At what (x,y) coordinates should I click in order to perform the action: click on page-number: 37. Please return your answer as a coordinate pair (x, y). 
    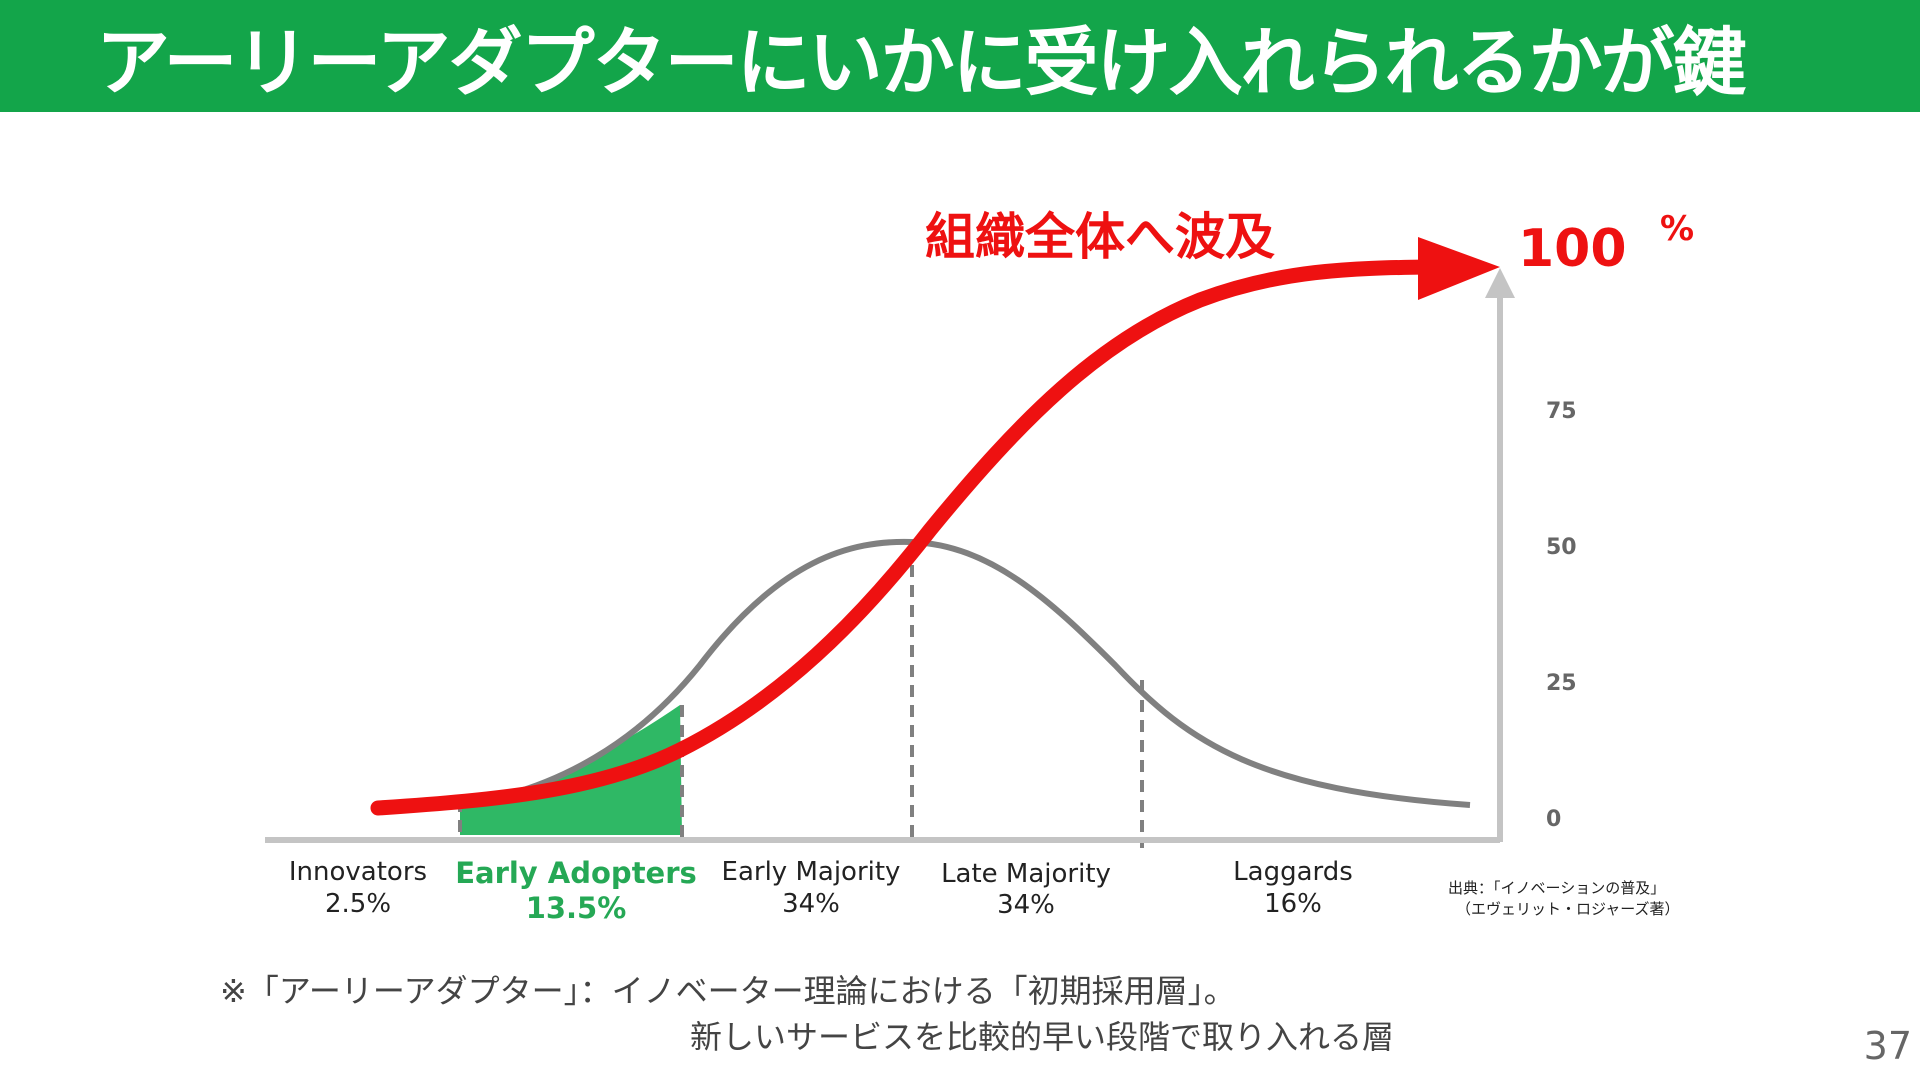
    Looking at the image, I should click on (1887, 1046).